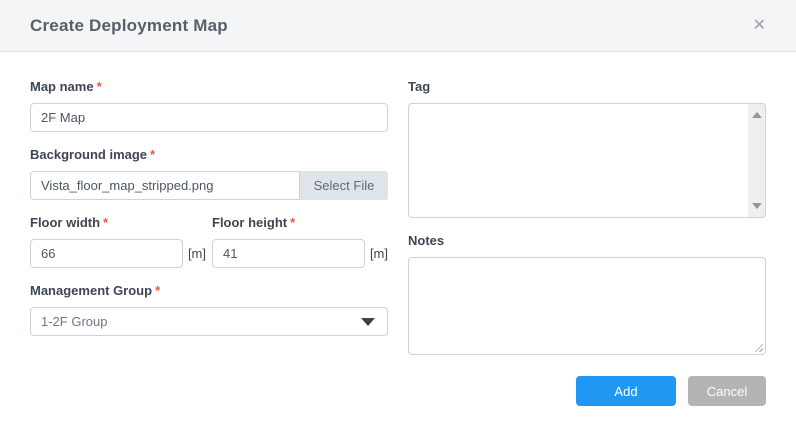 The width and height of the screenshot is (796, 424). What do you see at coordinates (254, 222) in the screenshot?
I see `floor-height-label: Floor height *` at bounding box center [254, 222].